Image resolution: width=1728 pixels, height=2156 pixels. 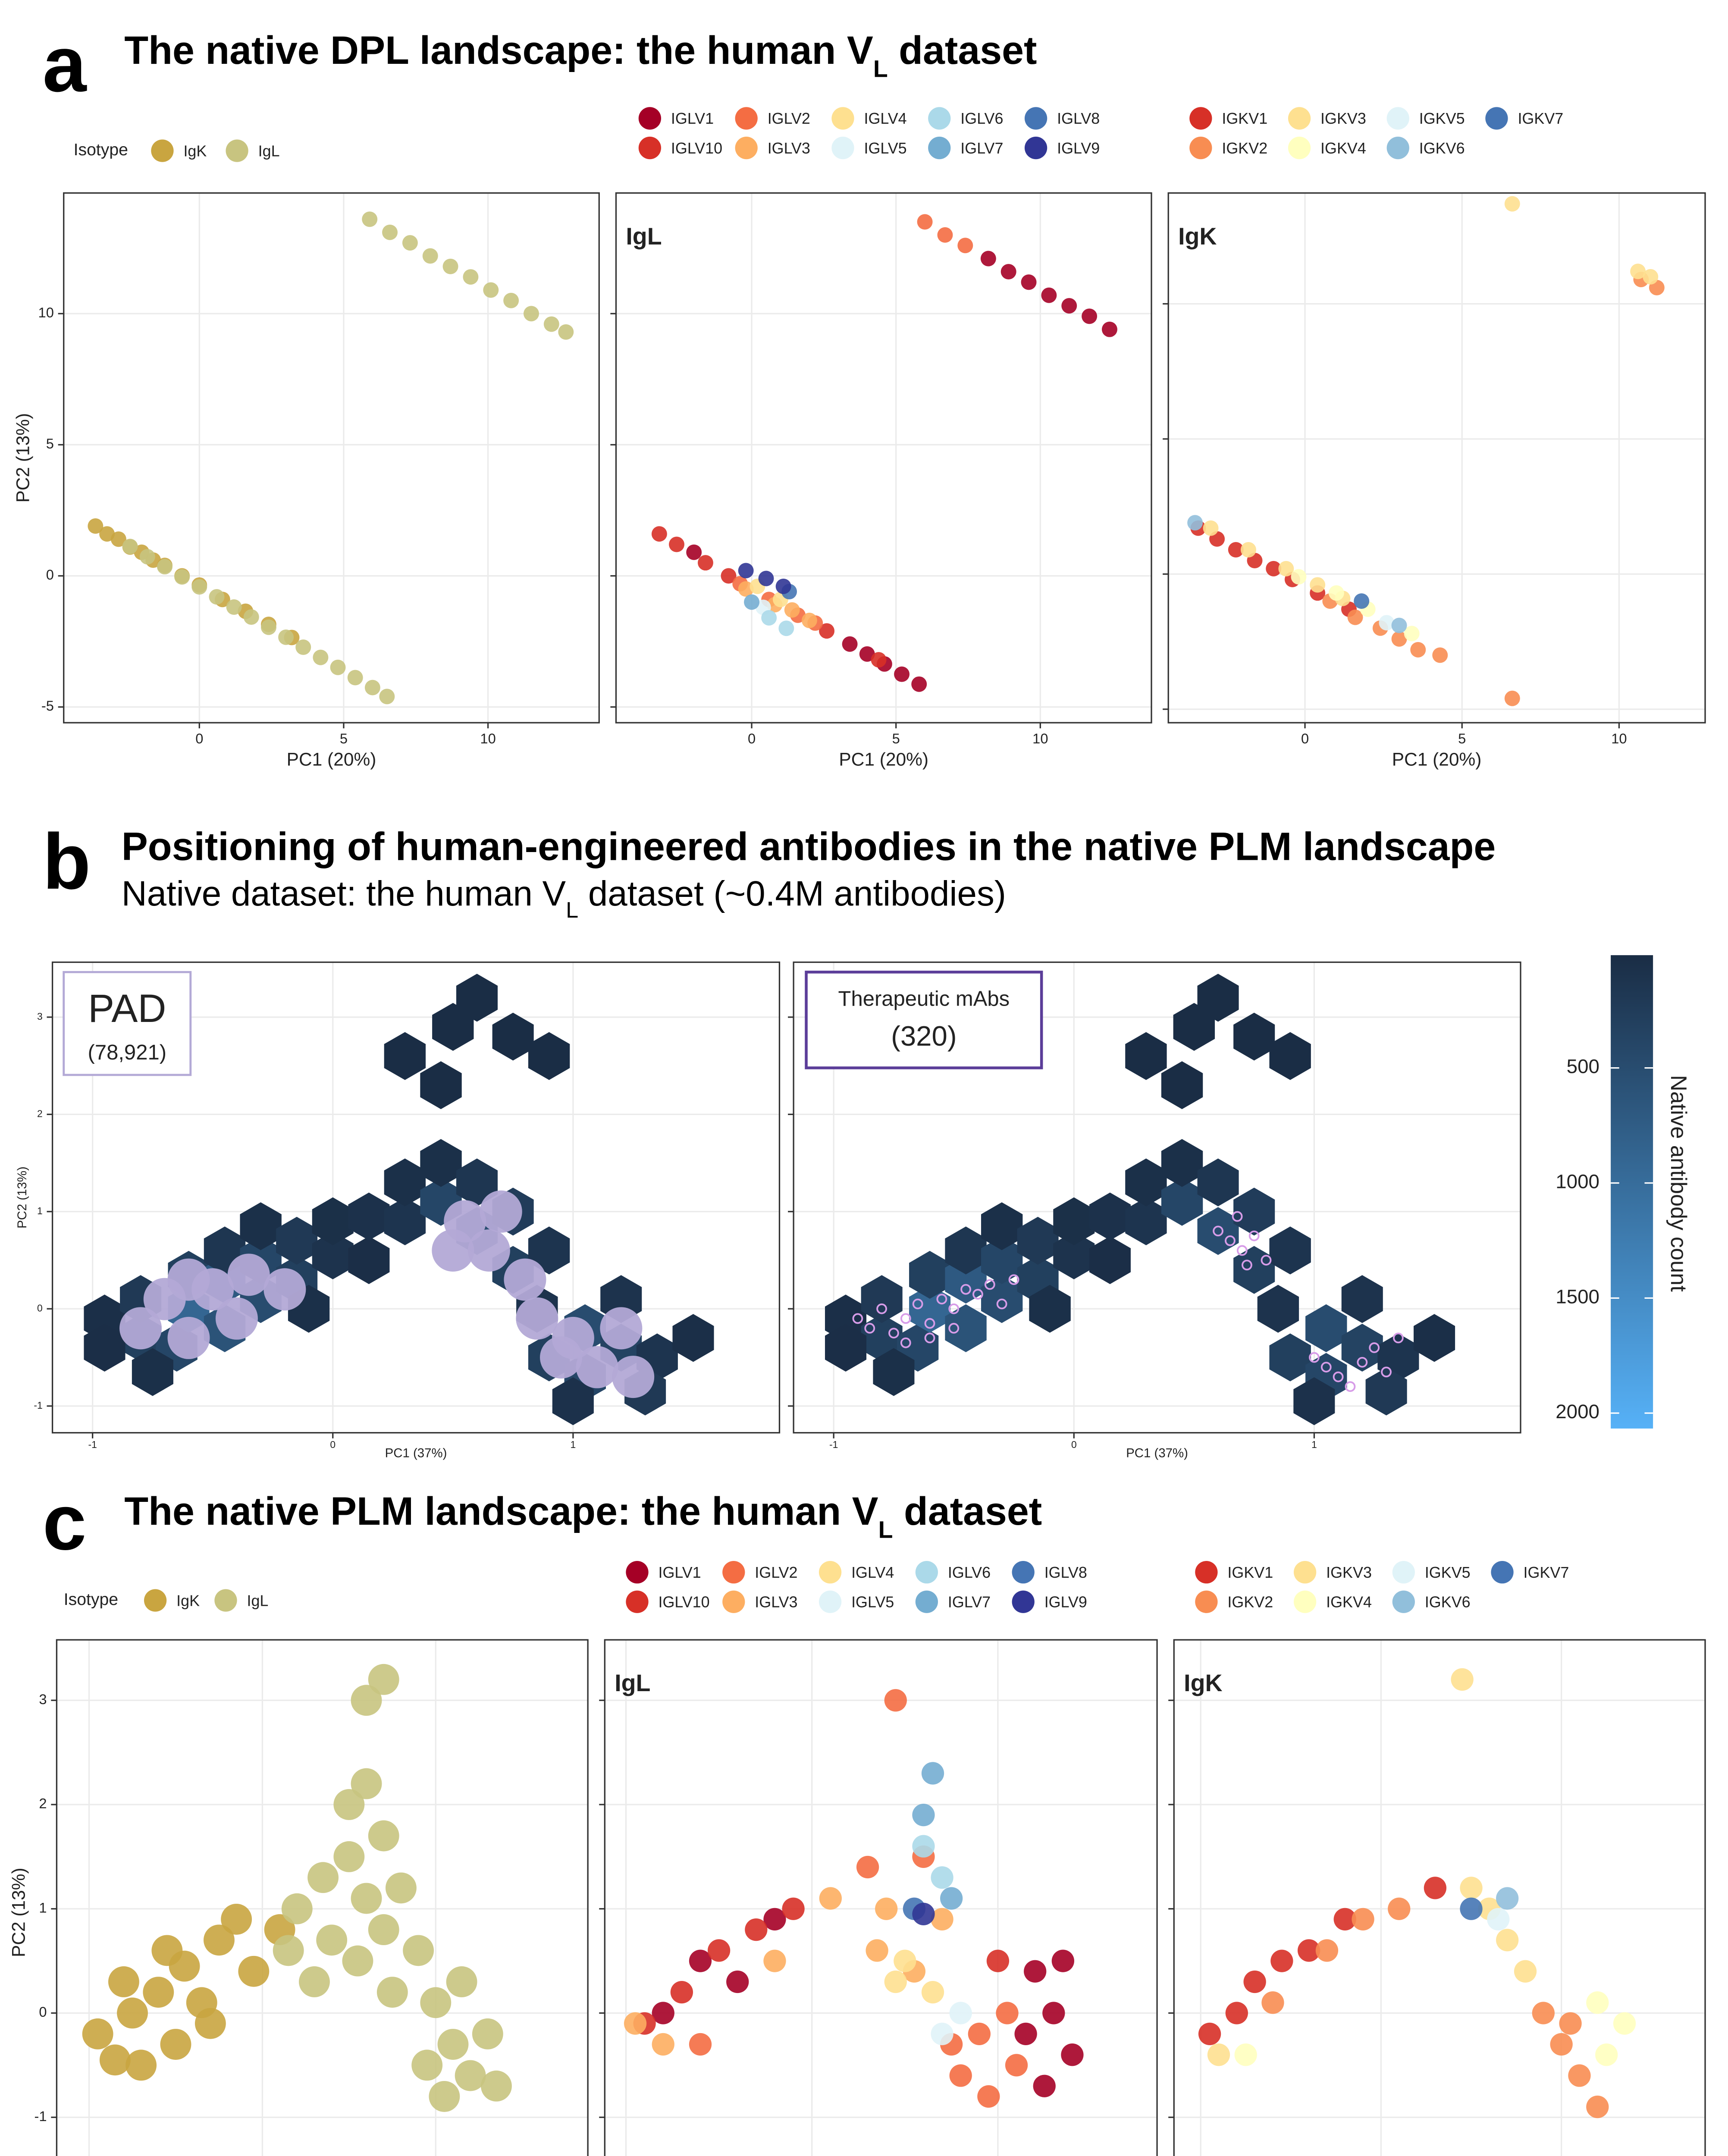 What do you see at coordinates (127, 1009) in the screenshot?
I see `annotation-text: PAD` at bounding box center [127, 1009].